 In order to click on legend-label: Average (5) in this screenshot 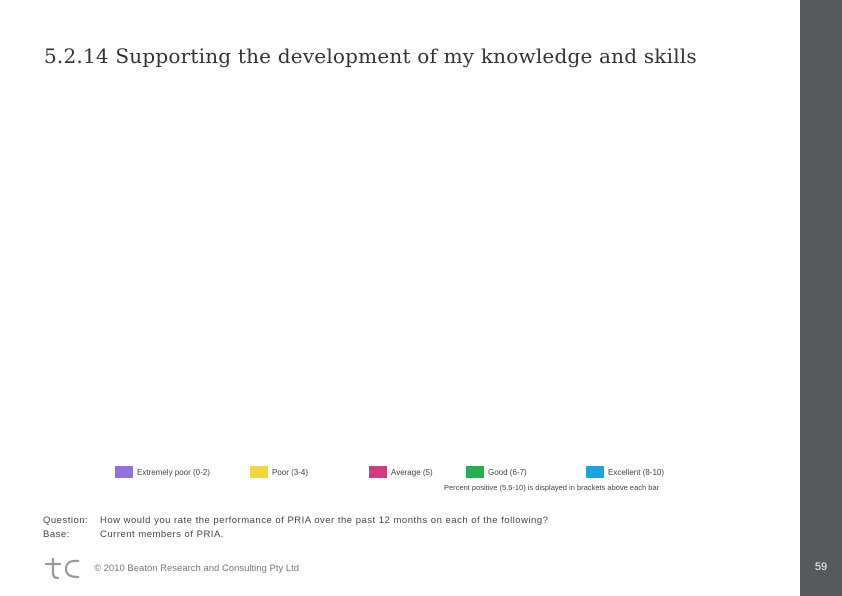, I will do `click(412, 472)`.